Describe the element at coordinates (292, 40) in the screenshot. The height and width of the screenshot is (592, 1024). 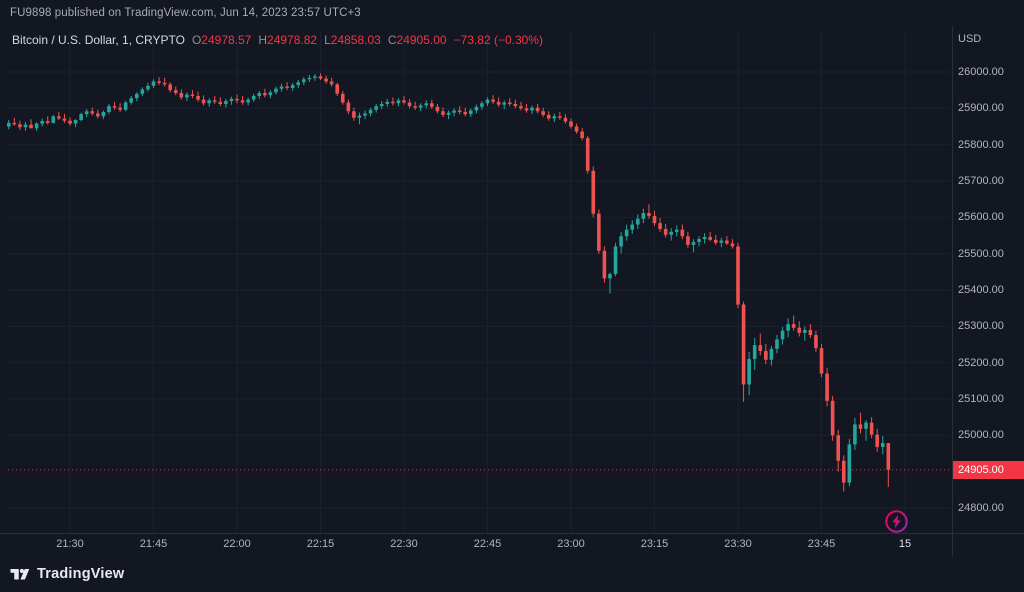
I see `high-value: 24978.82` at that location.